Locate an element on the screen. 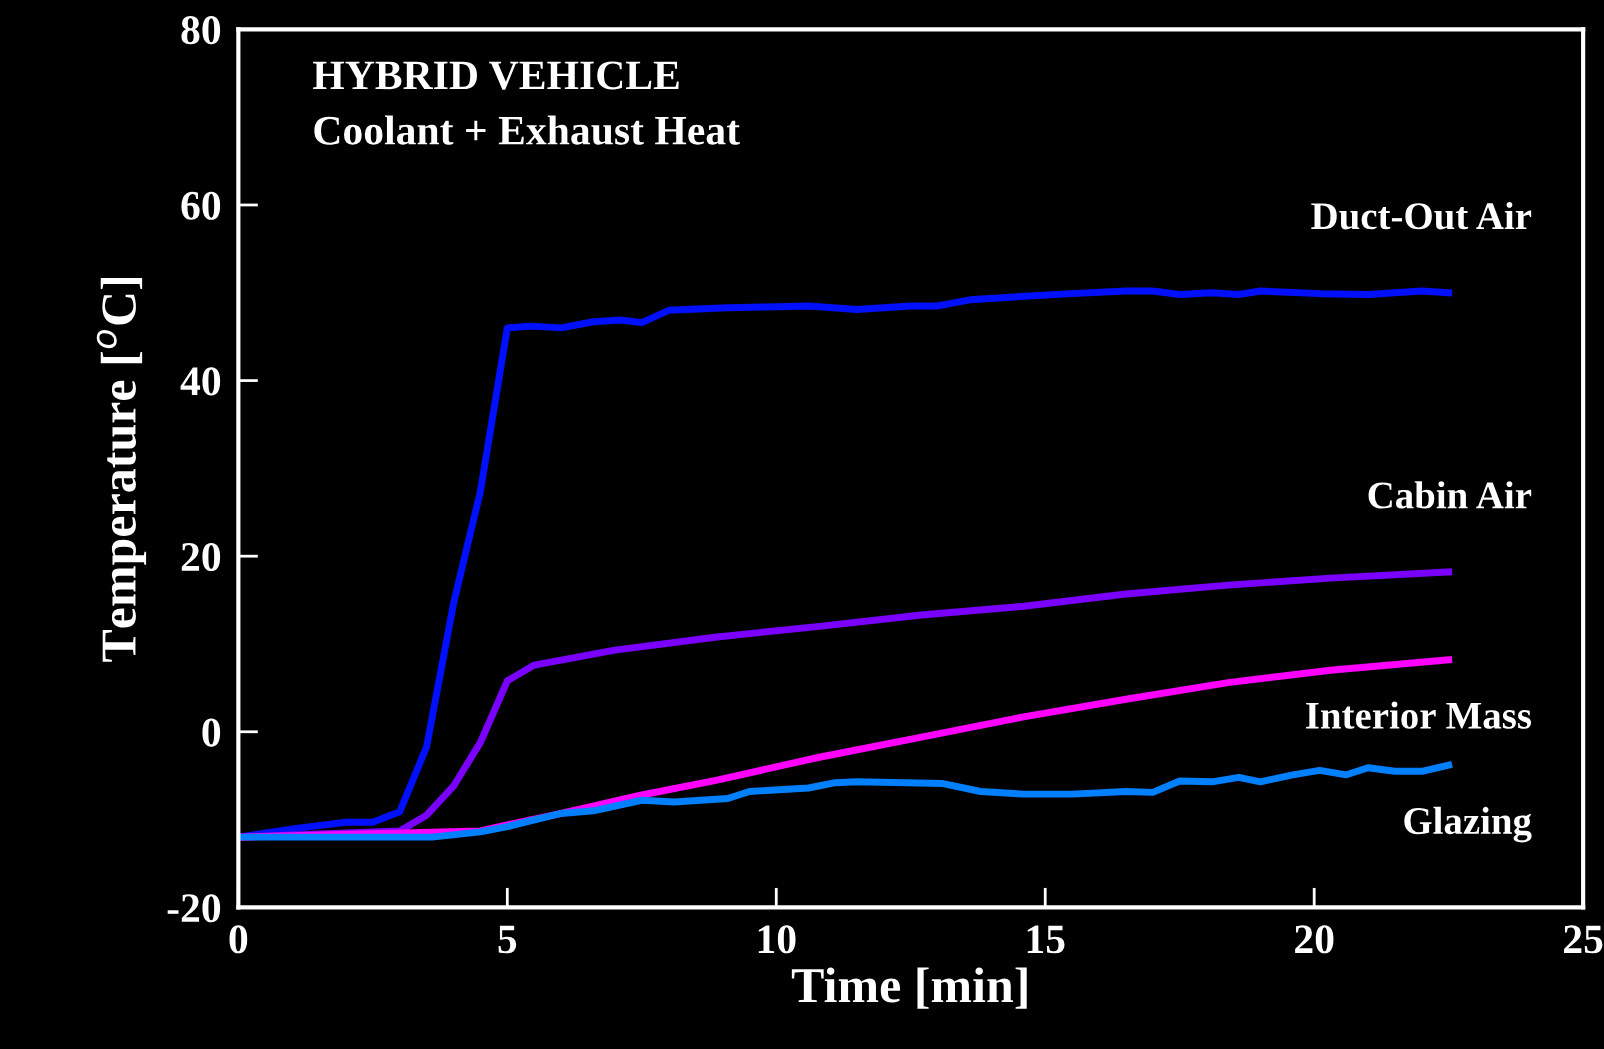  x-tick-label: 5 is located at coordinates (507, 939).